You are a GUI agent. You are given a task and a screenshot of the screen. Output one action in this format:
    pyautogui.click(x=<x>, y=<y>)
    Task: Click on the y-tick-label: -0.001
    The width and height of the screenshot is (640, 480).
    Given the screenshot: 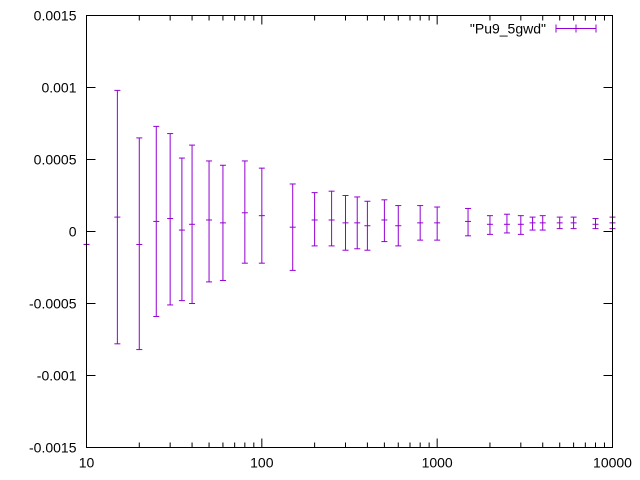 What is the action you would take?
    pyautogui.click(x=57, y=376)
    